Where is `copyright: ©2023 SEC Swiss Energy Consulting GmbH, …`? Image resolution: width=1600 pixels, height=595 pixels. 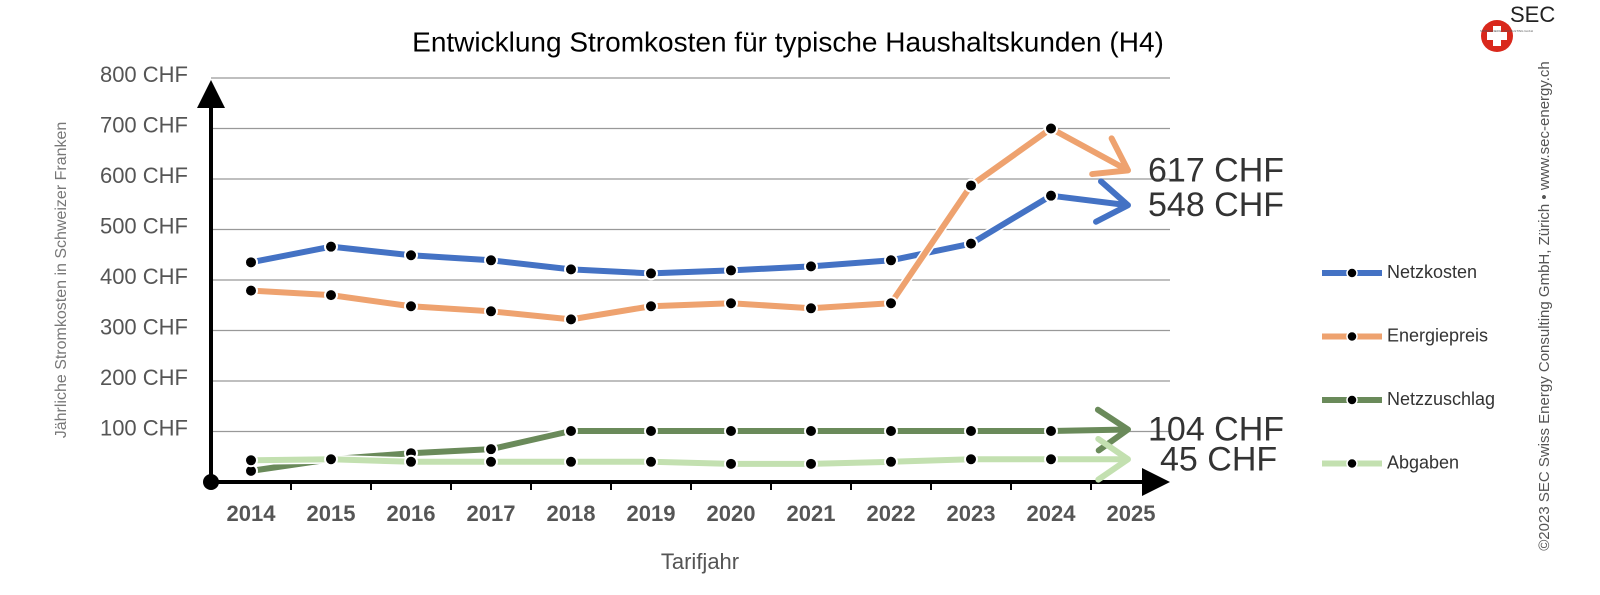
copyright: ©2023 SEC Swiss Energy Consulting GmbH, … is located at coordinates (1544, 306).